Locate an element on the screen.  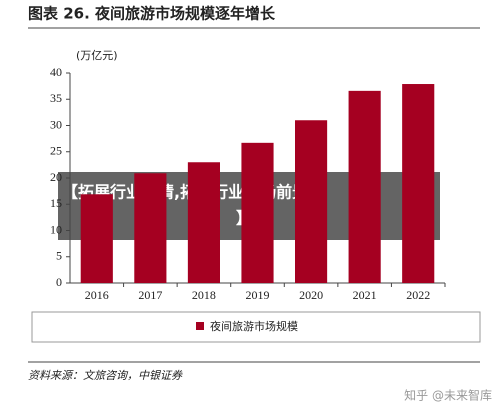
legend-label: 夜间旅游市场规模 is located at coordinates (254, 326).